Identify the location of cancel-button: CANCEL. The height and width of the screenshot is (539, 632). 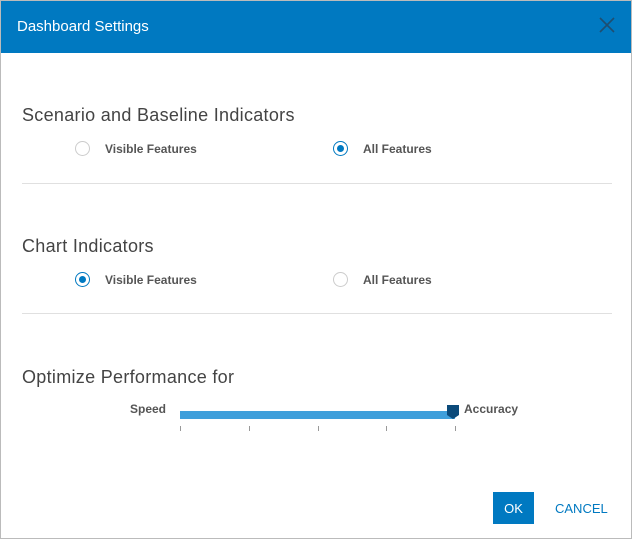
(580, 508).